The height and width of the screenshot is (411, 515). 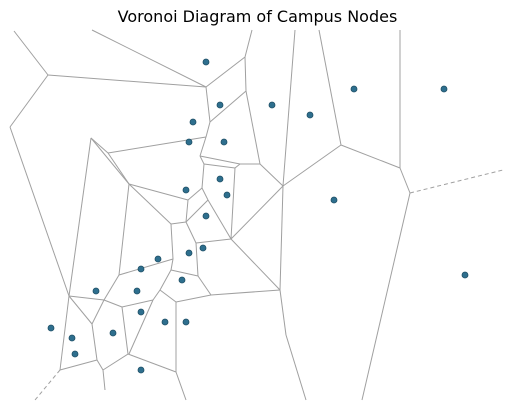 I want to click on voronoi-infinite-edge, so click(x=456, y=181).